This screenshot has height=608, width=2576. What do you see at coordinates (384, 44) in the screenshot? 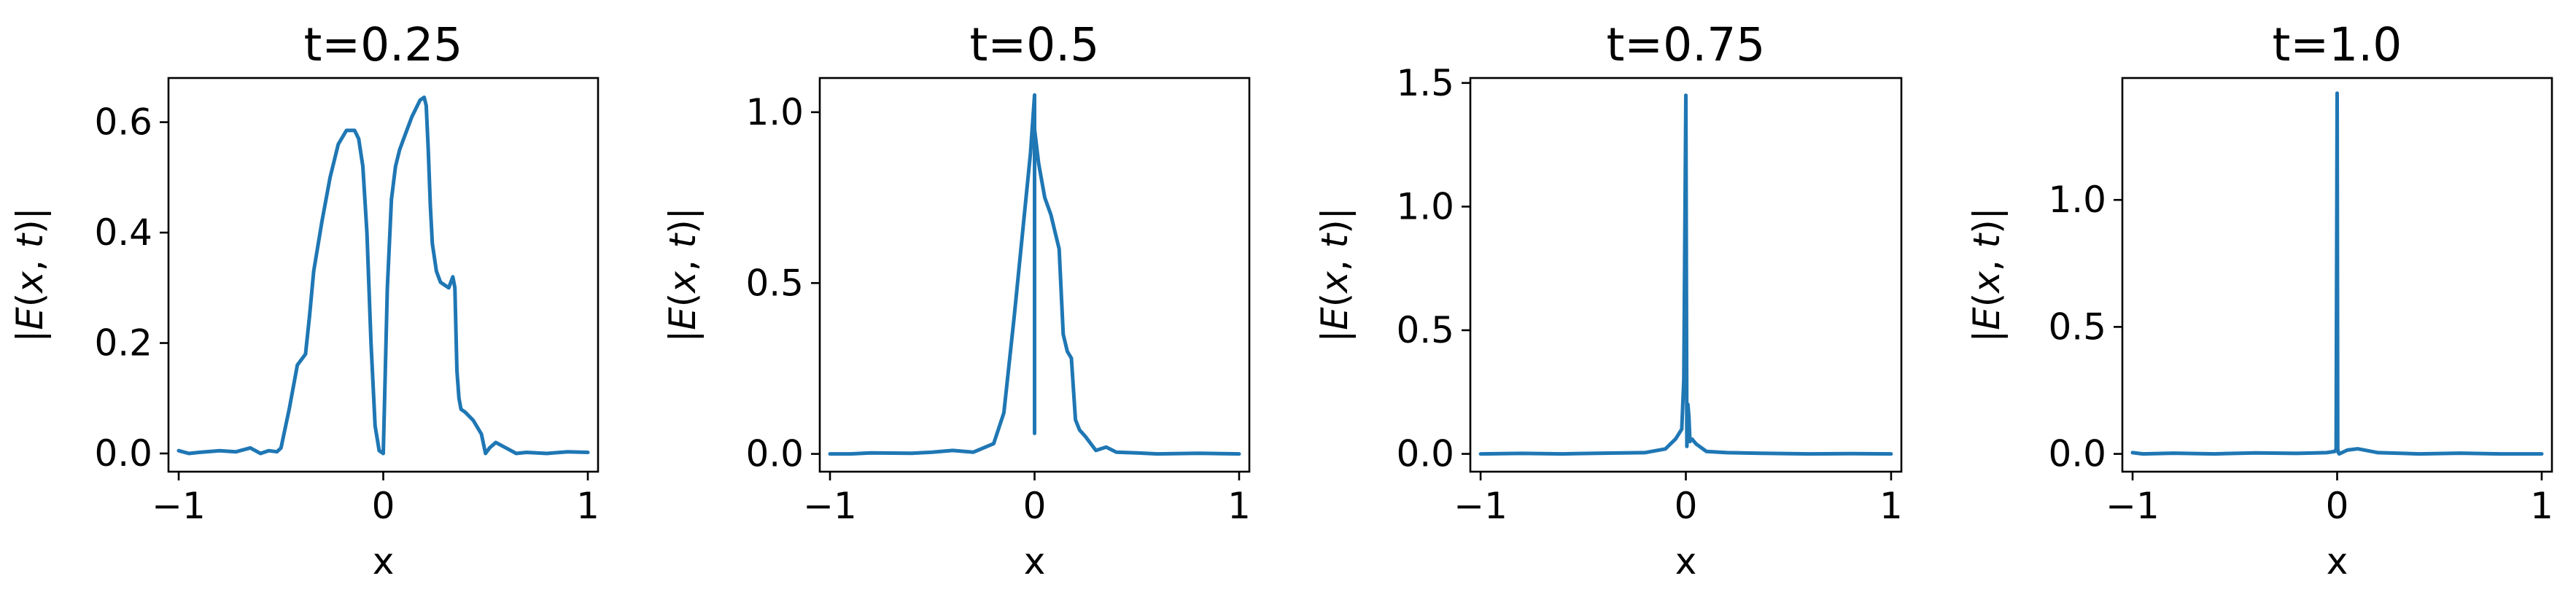
I see `subplot-title: t=0.25` at bounding box center [384, 44].